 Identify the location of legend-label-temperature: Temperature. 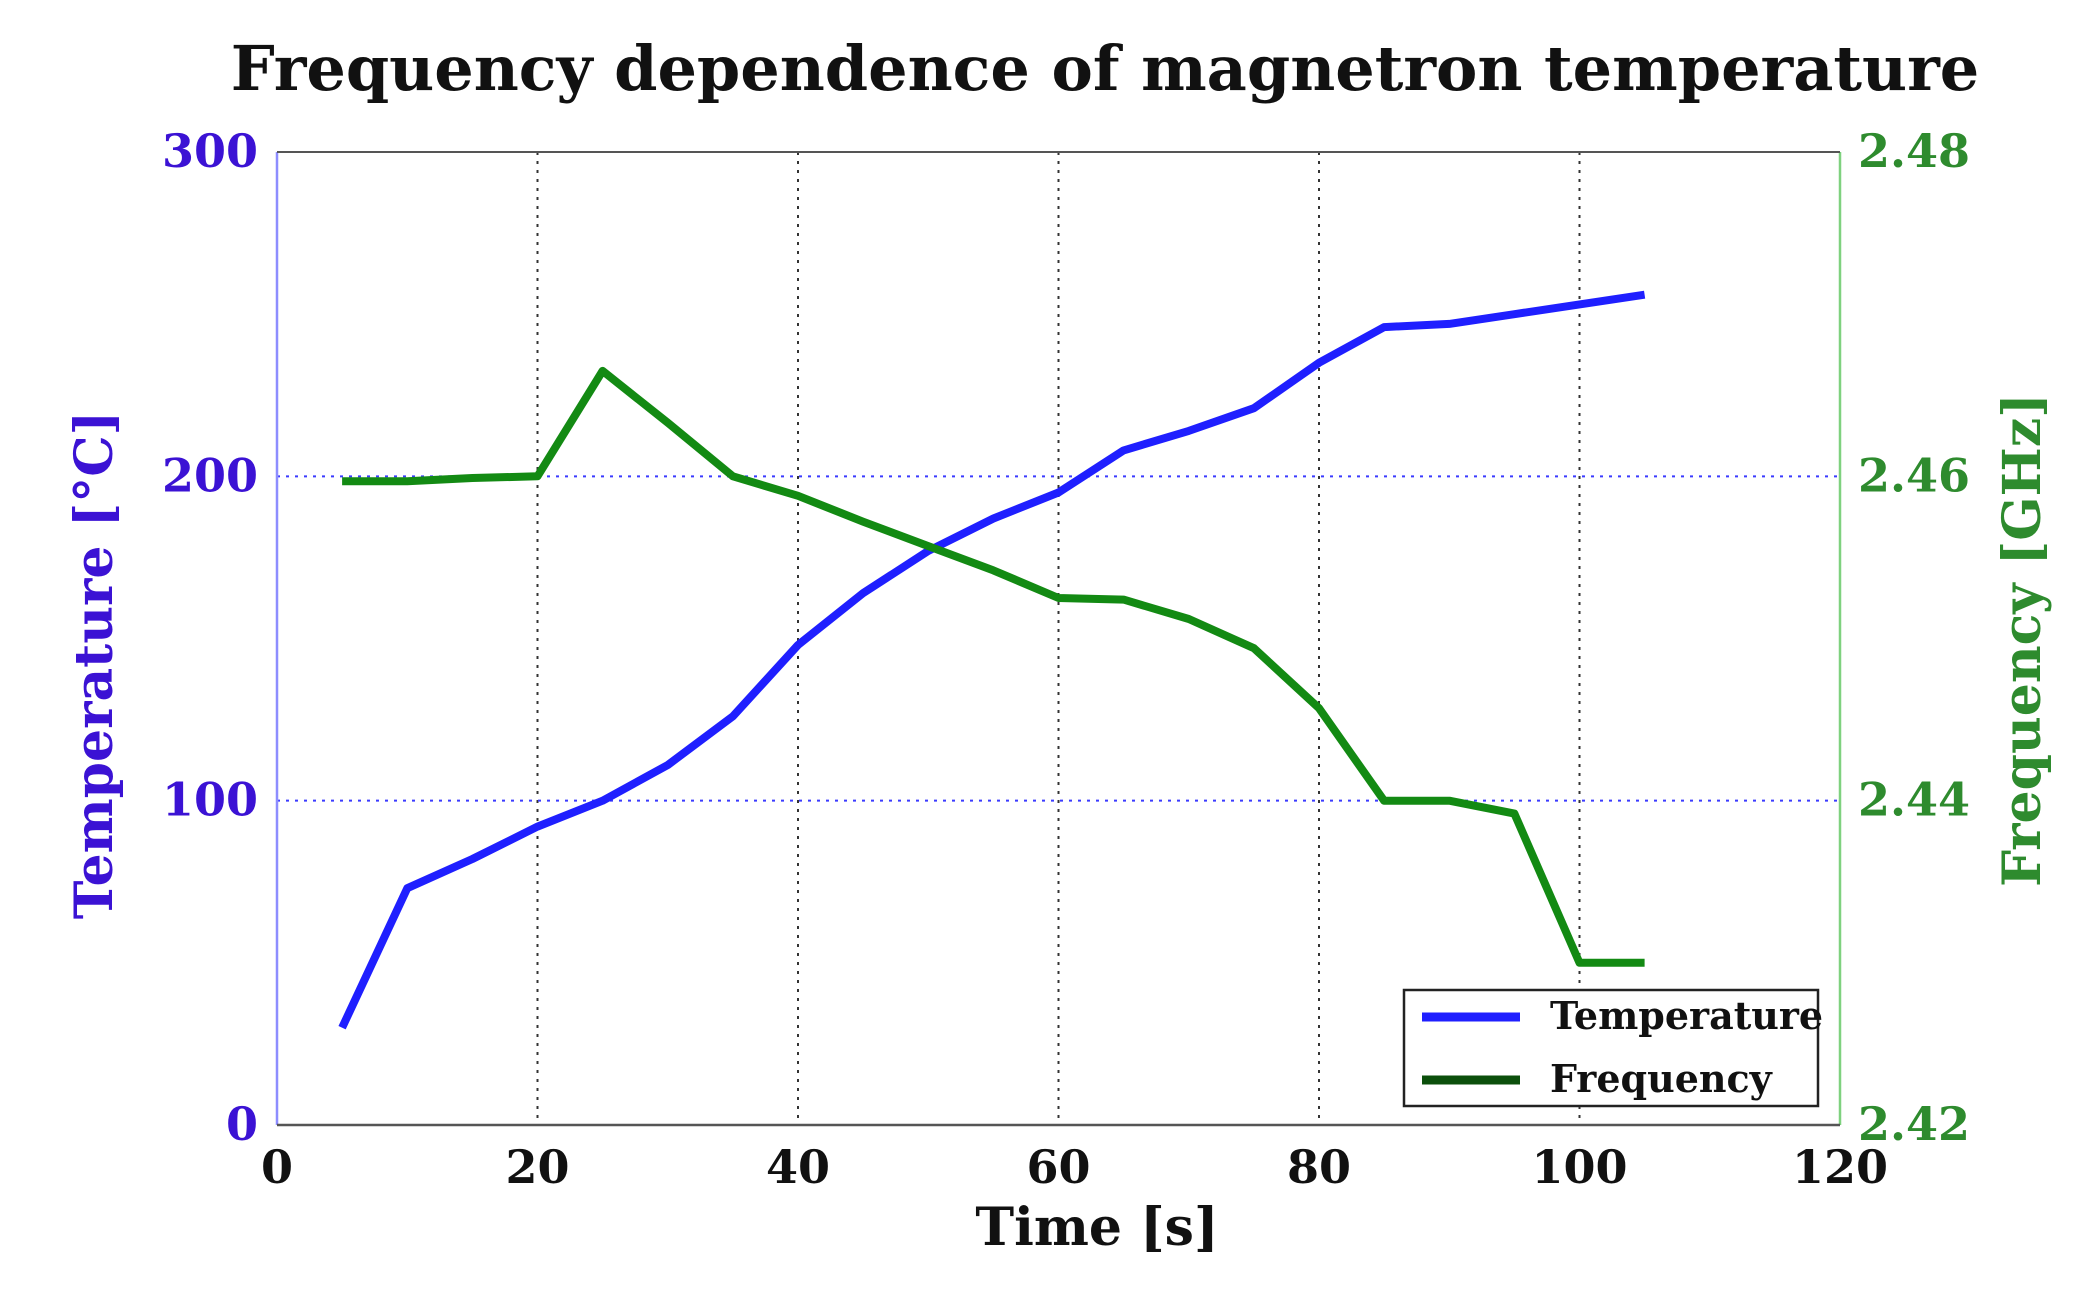
(1686, 1015).